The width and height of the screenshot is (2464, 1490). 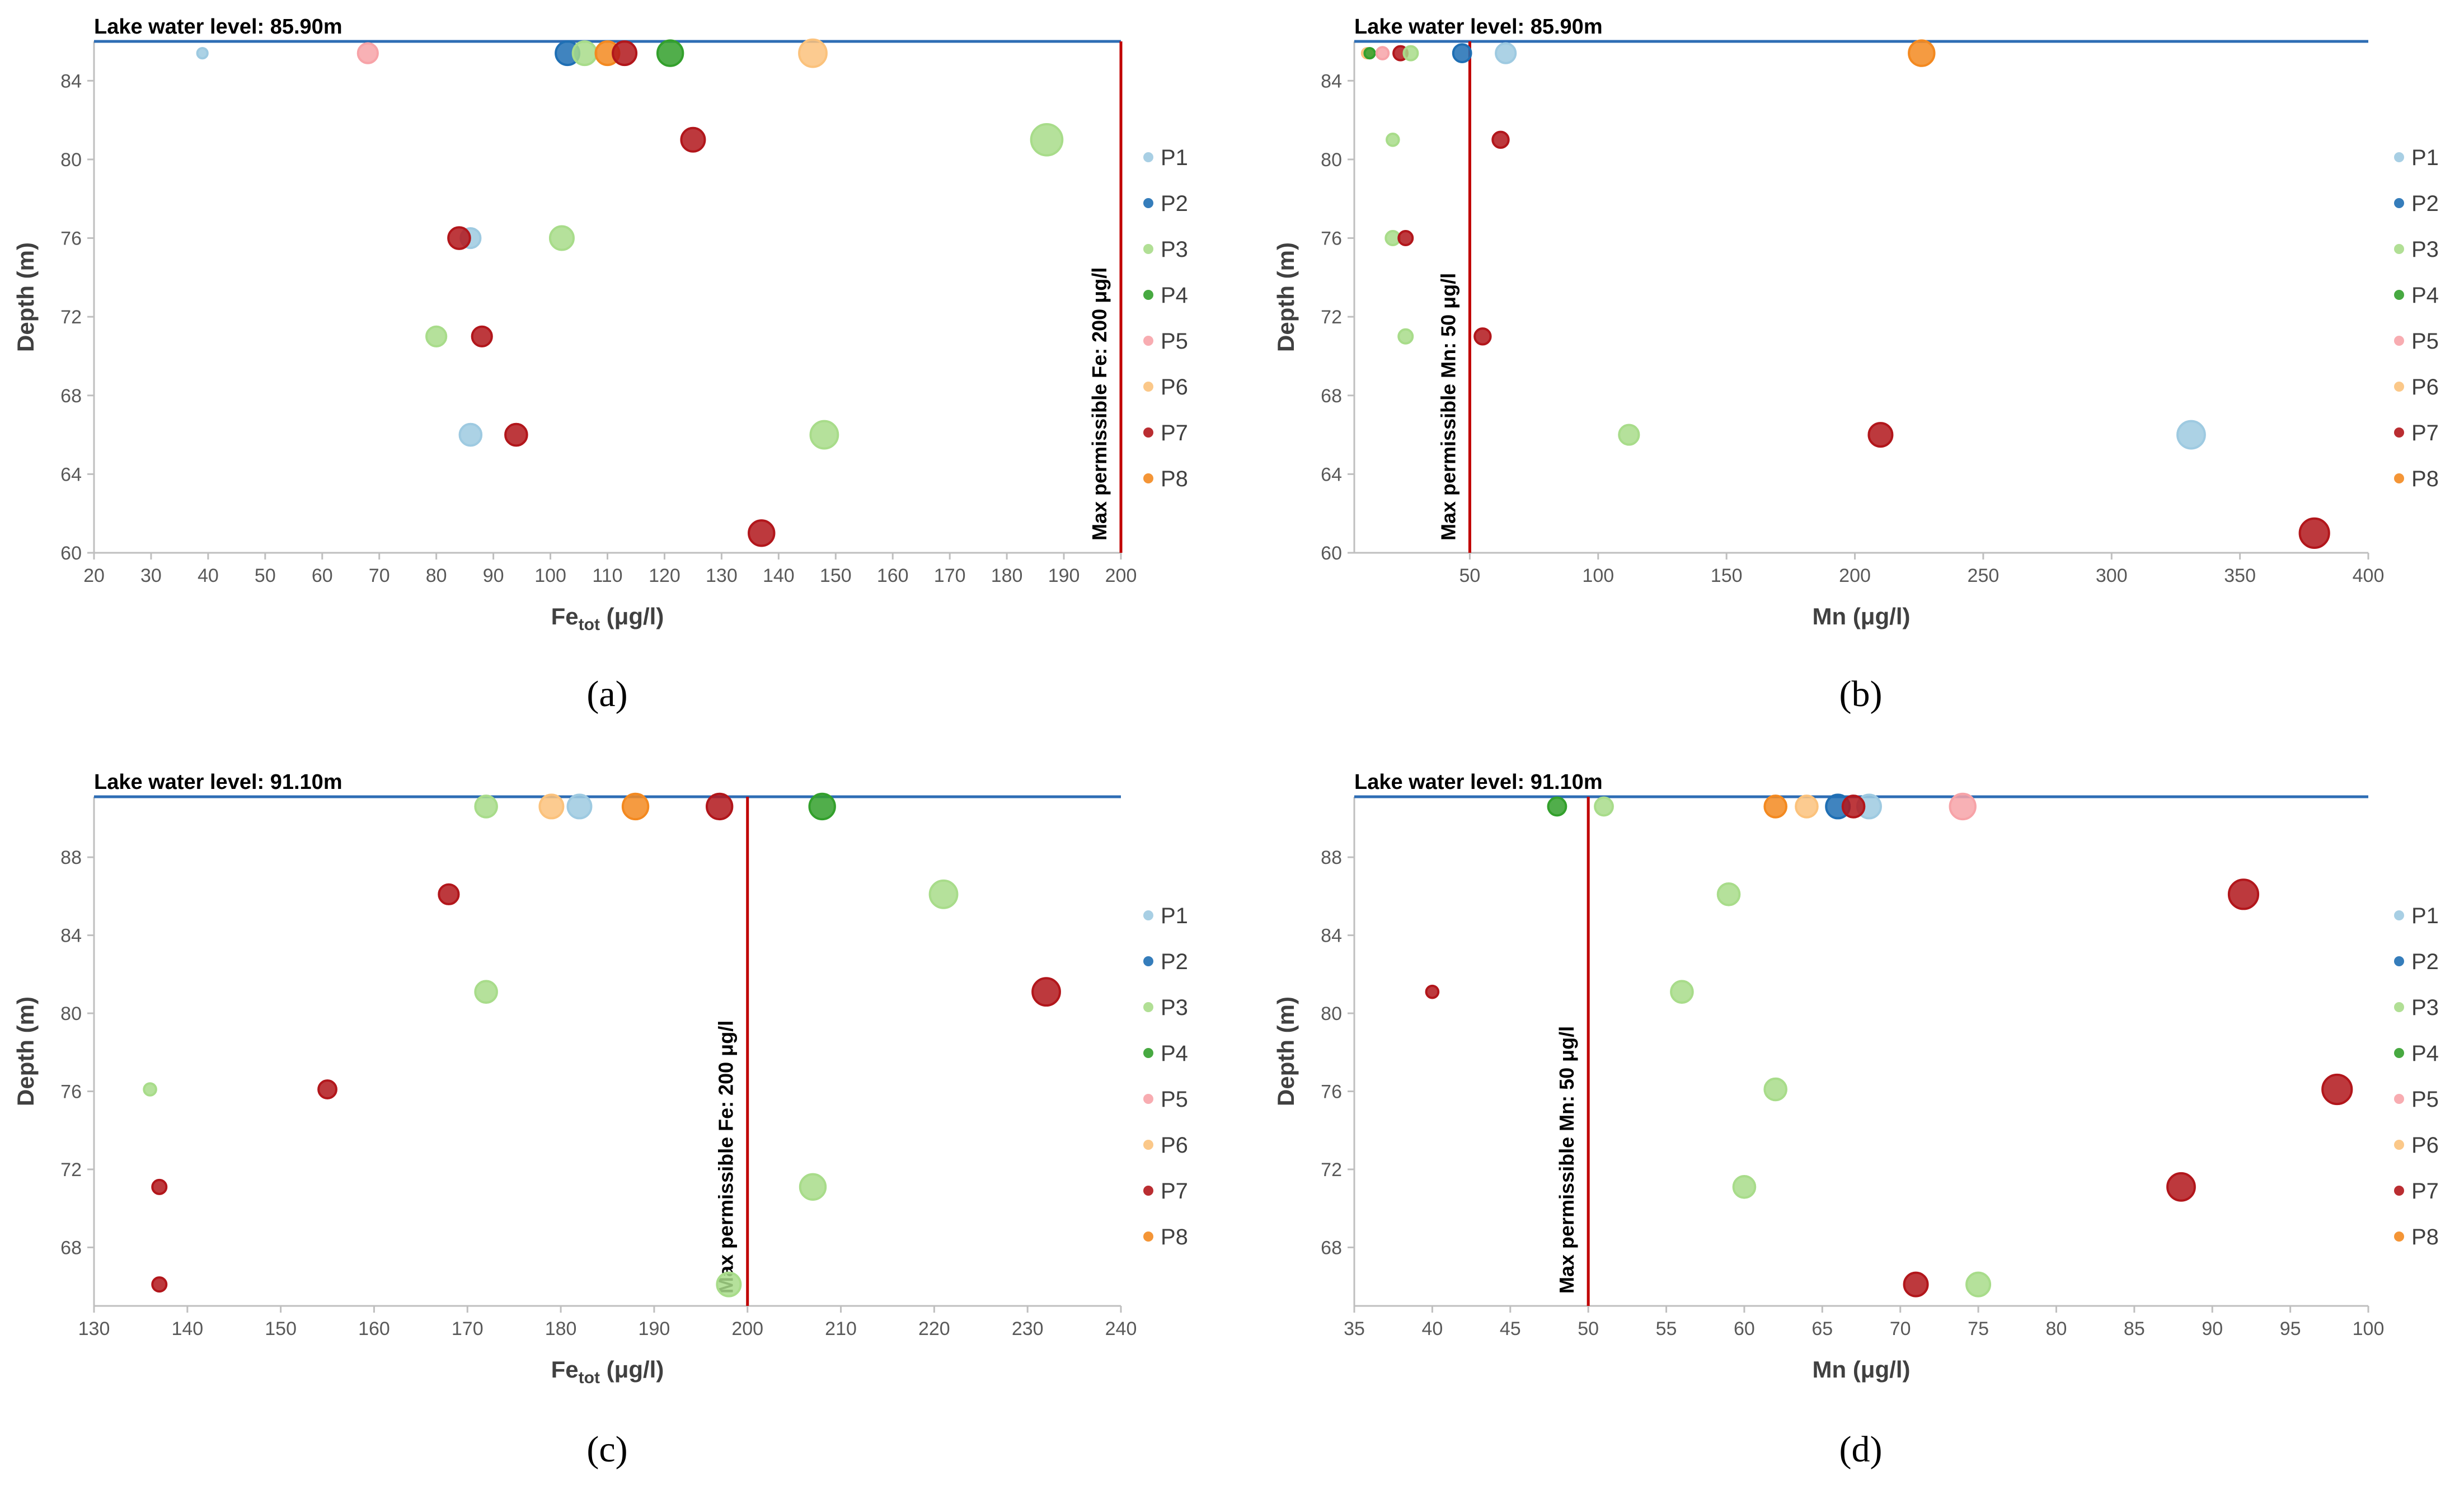 What do you see at coordinates (71, 1247) in the screenshot?
I see `y-tick-label: 68` at bounding box center [71, 1247].